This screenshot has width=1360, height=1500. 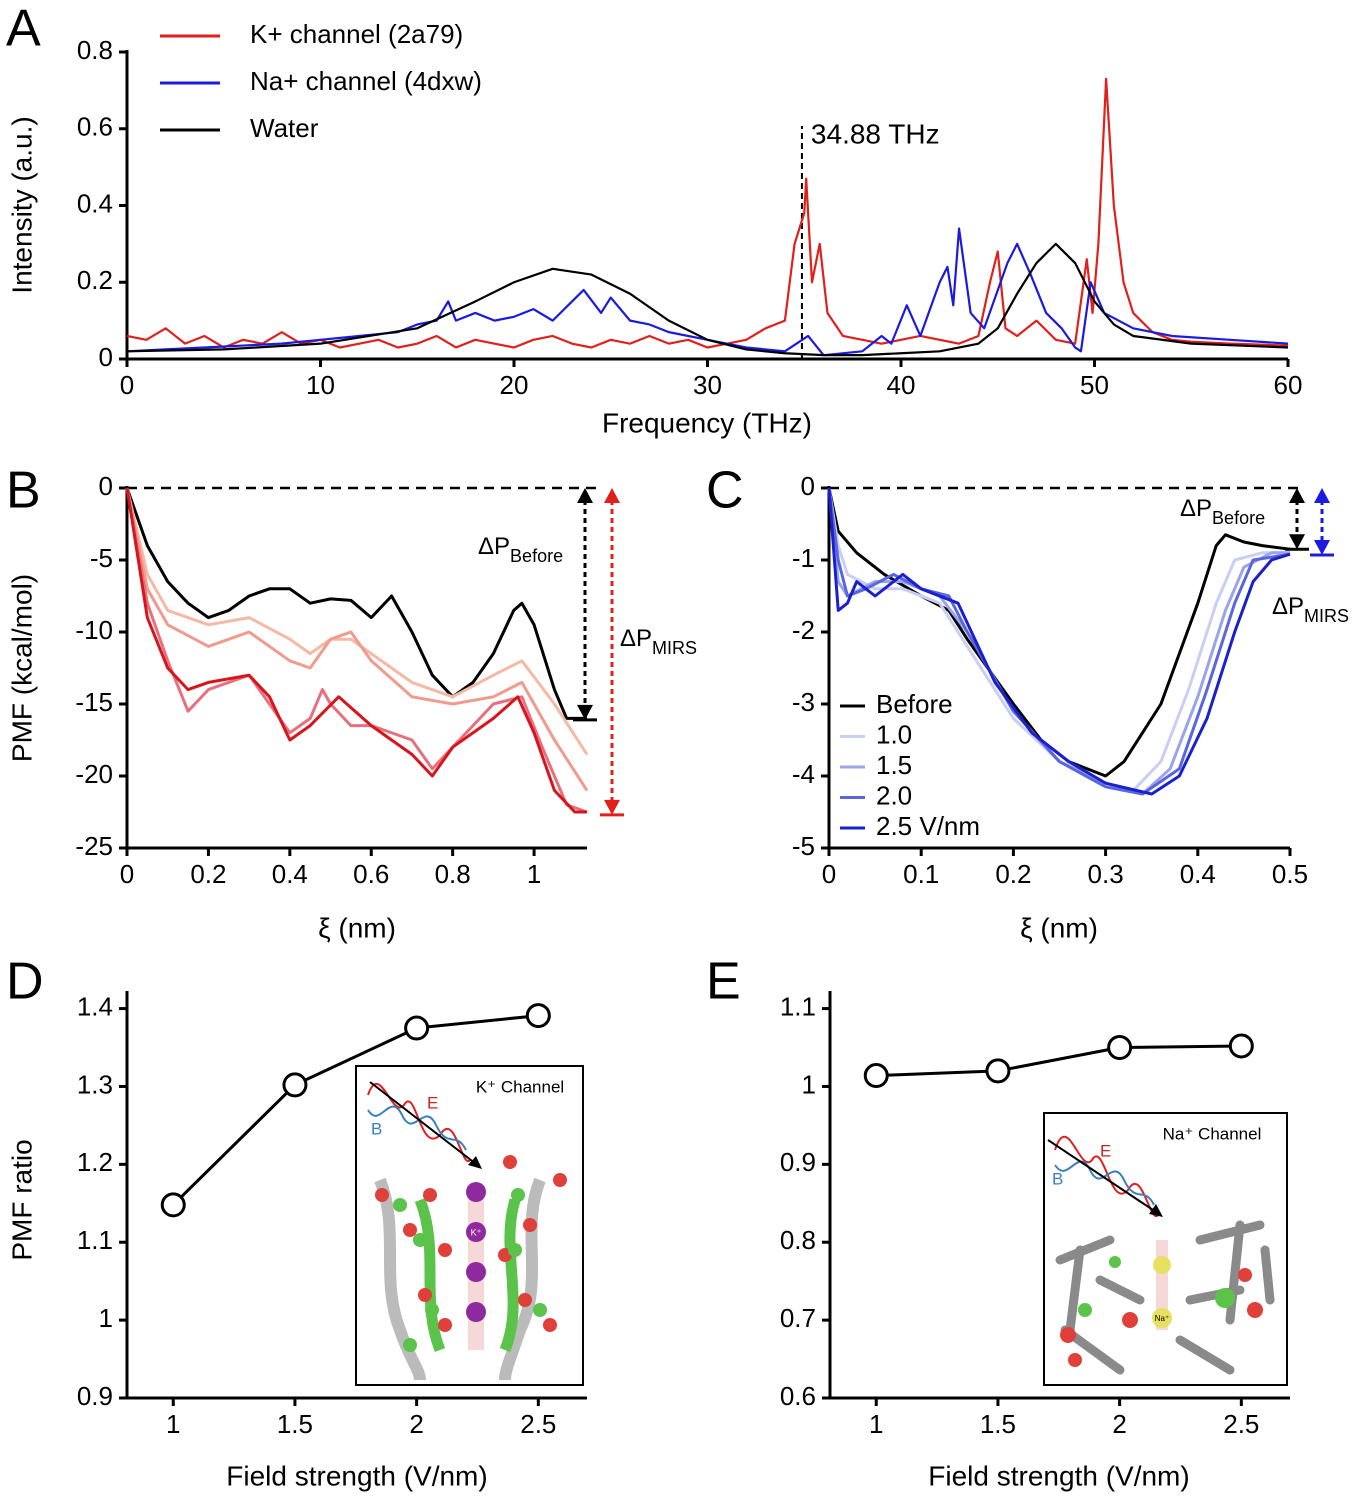 I want to click on x-tick-label: 60, so click(x=1288, y=385).